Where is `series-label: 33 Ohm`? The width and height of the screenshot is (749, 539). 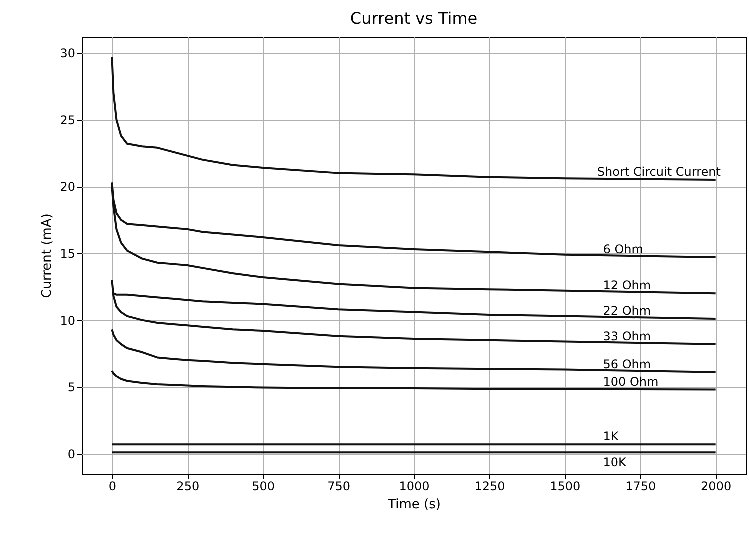 series-label: 33 Ohm is located at coordinates (627, 336).